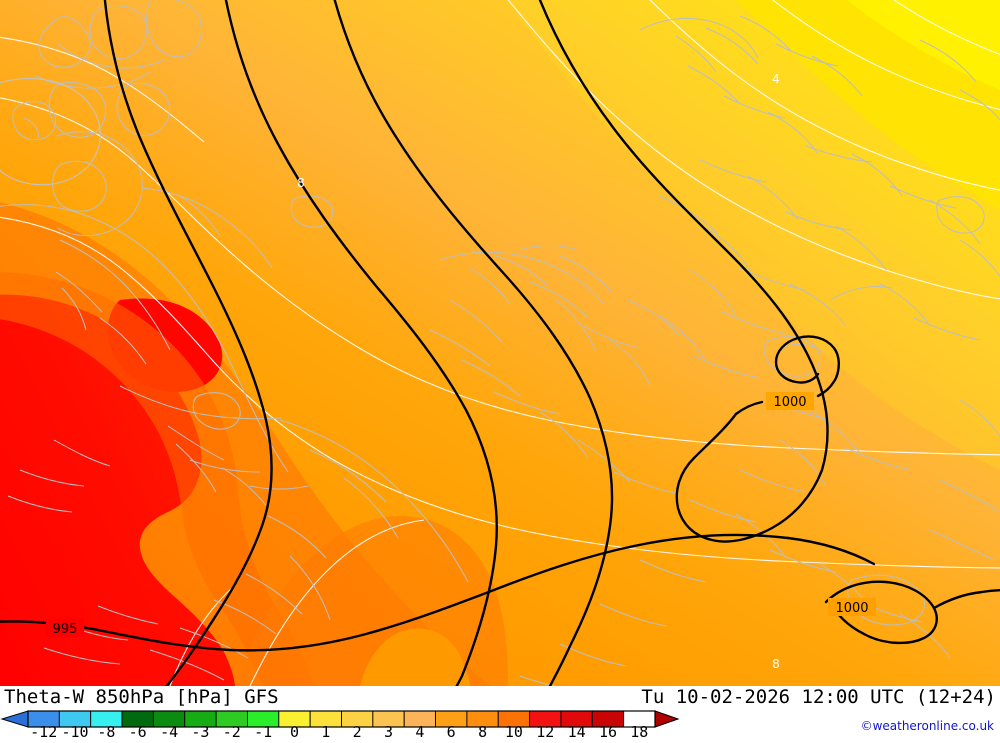 The height and width of the screenshot is (743, 1000). Describe the element at coordinates (340, 733) in the screenshot. I see `color-scale-tick-labels: -12 -10 -8 -6 -4 -3 -2 -1 0 1 2 3 4 6 8 10 12 14 16 18` at that location.